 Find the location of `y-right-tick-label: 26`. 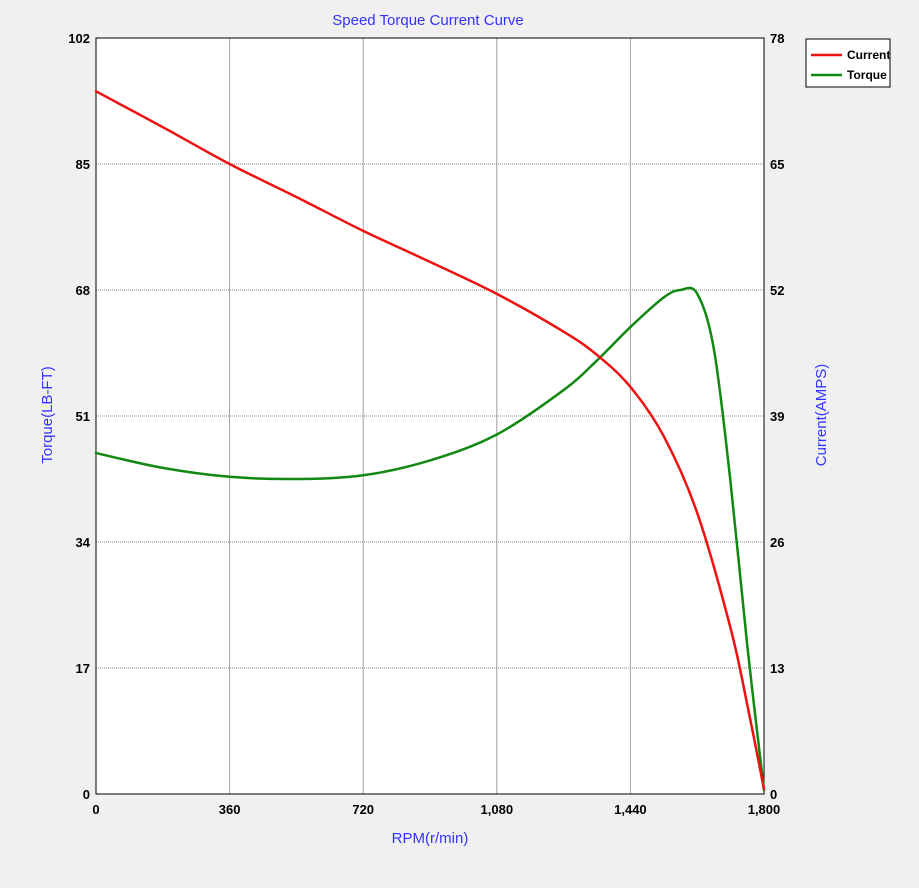

y-right-tick-label: 26 is located at coordinates (777, 542).